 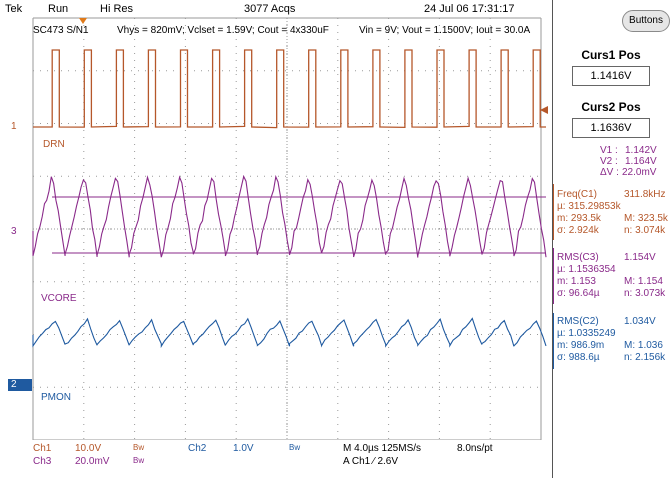 I want to click on ch1-trace, so click(x=289, y=89).